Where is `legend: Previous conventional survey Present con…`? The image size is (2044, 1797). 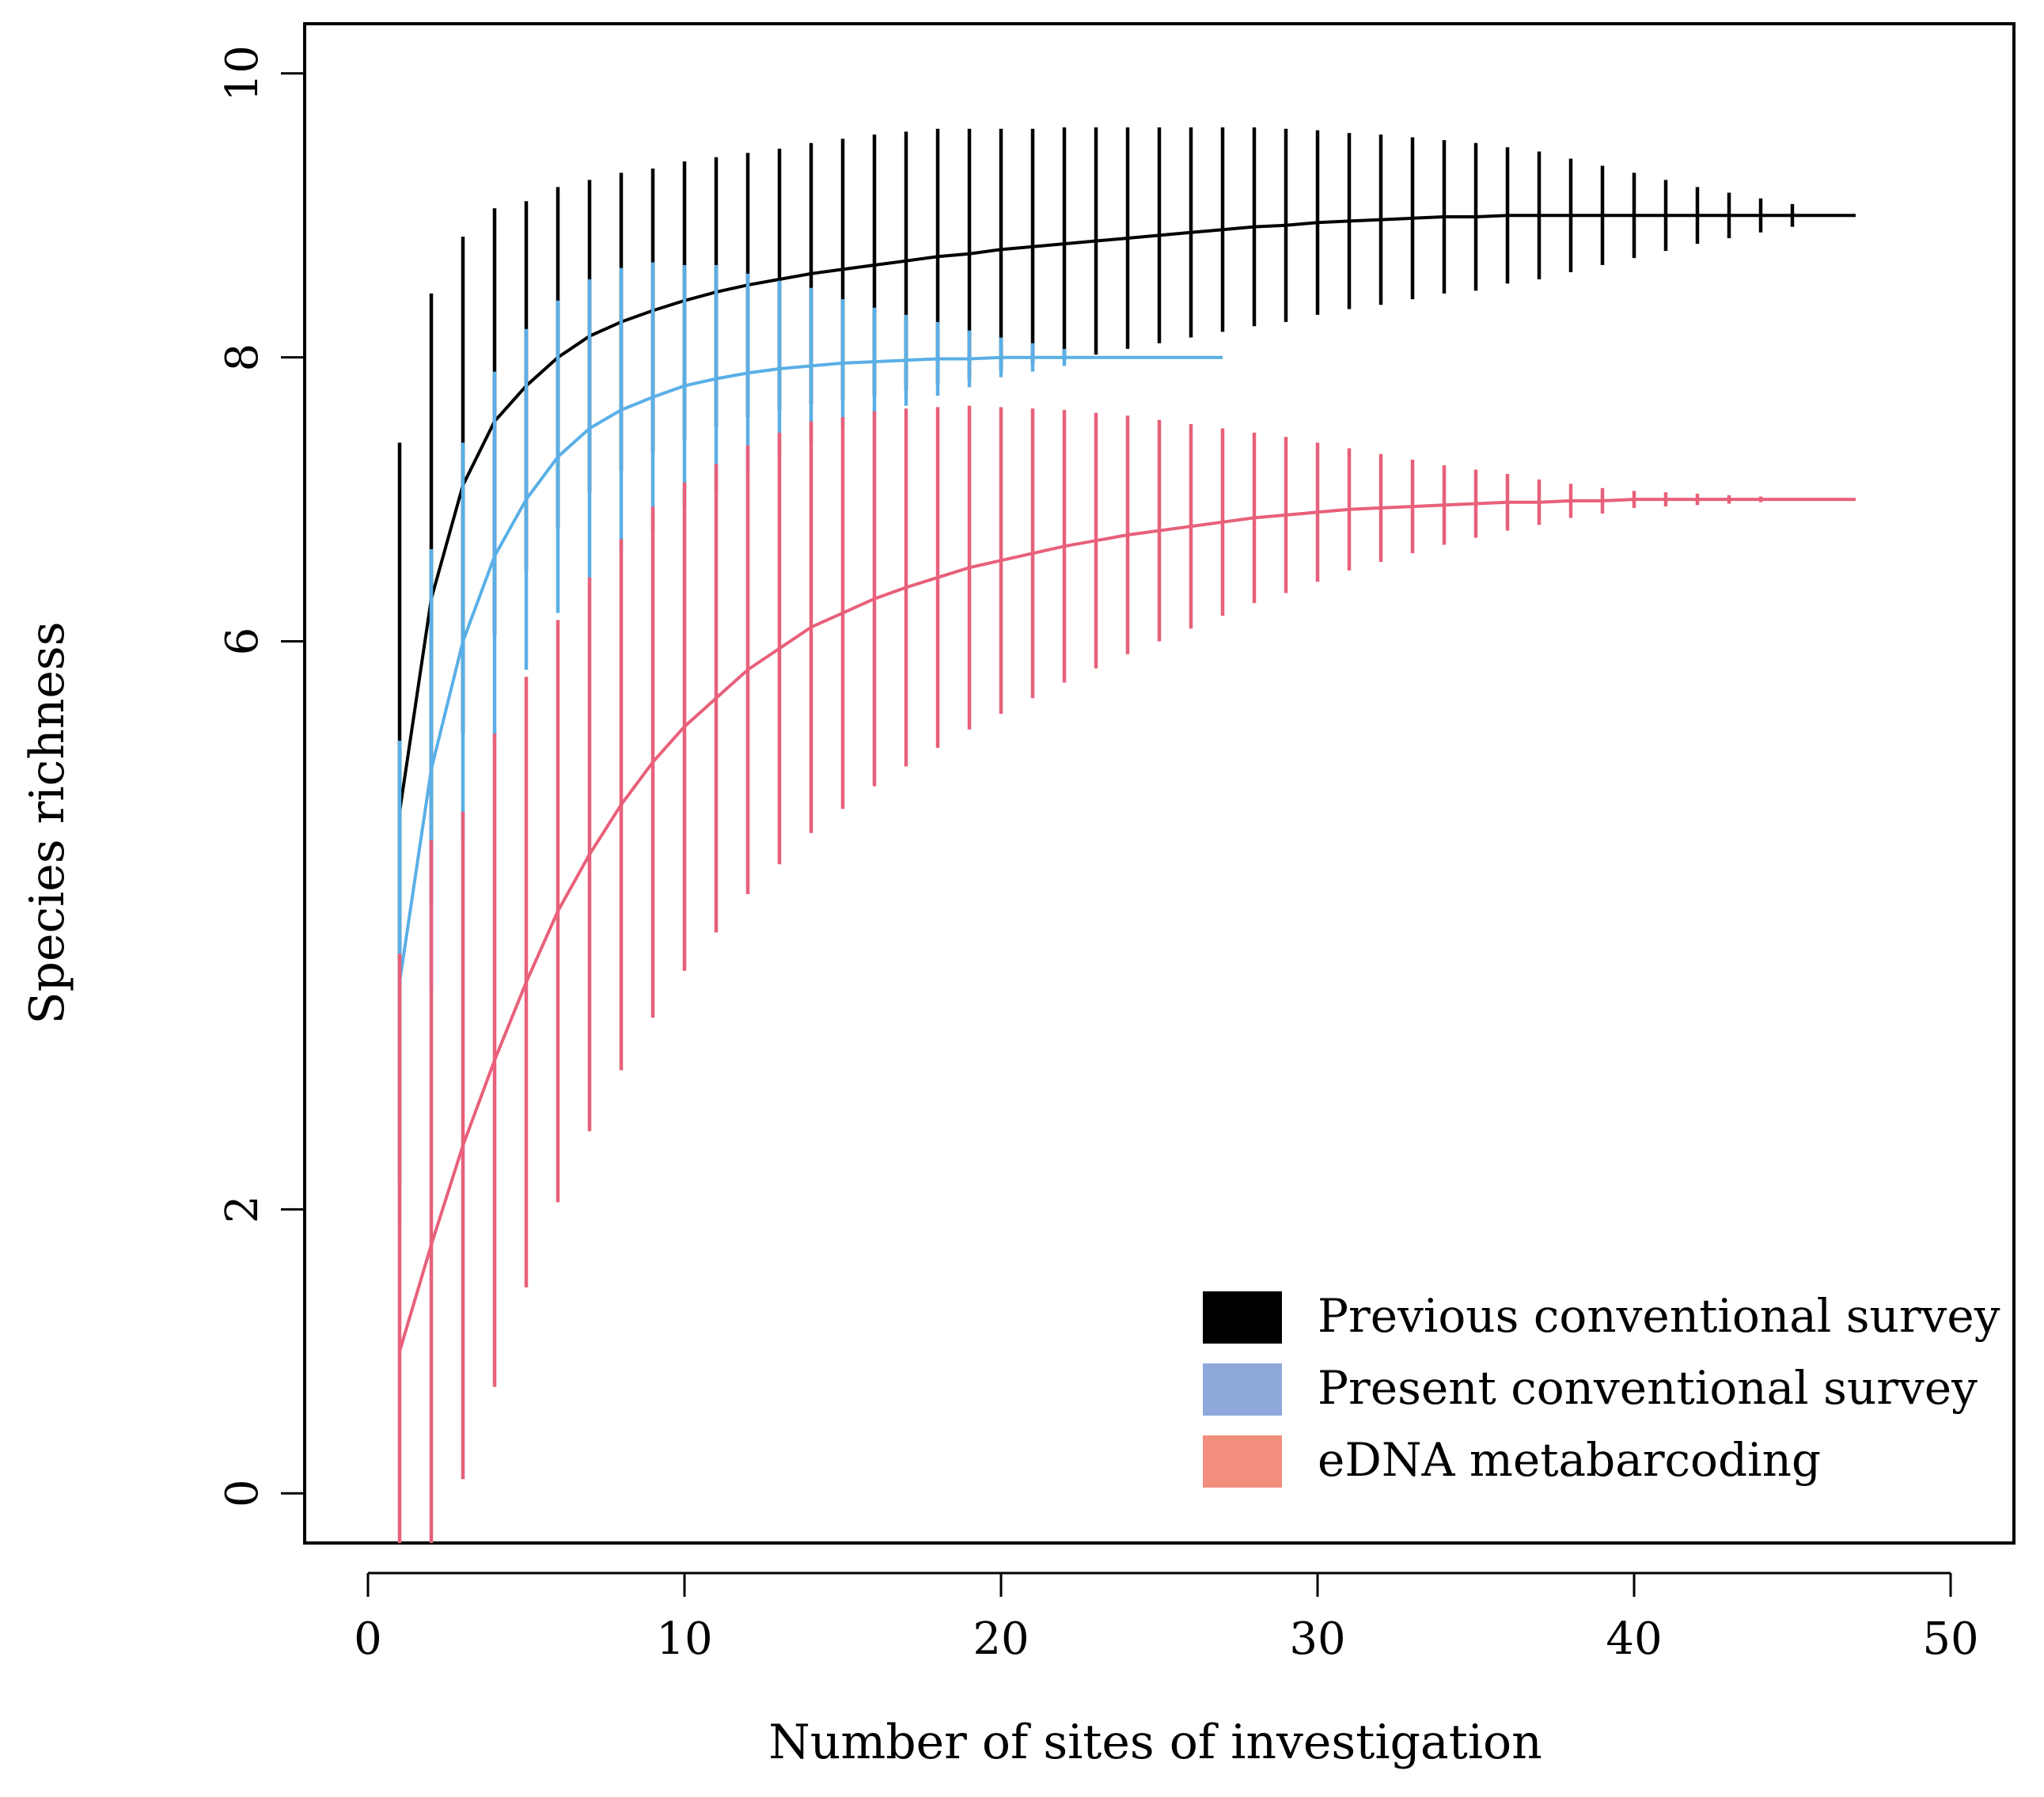 legend: Previous conventional survey Present con… is located at coordinates (1601, 1388).